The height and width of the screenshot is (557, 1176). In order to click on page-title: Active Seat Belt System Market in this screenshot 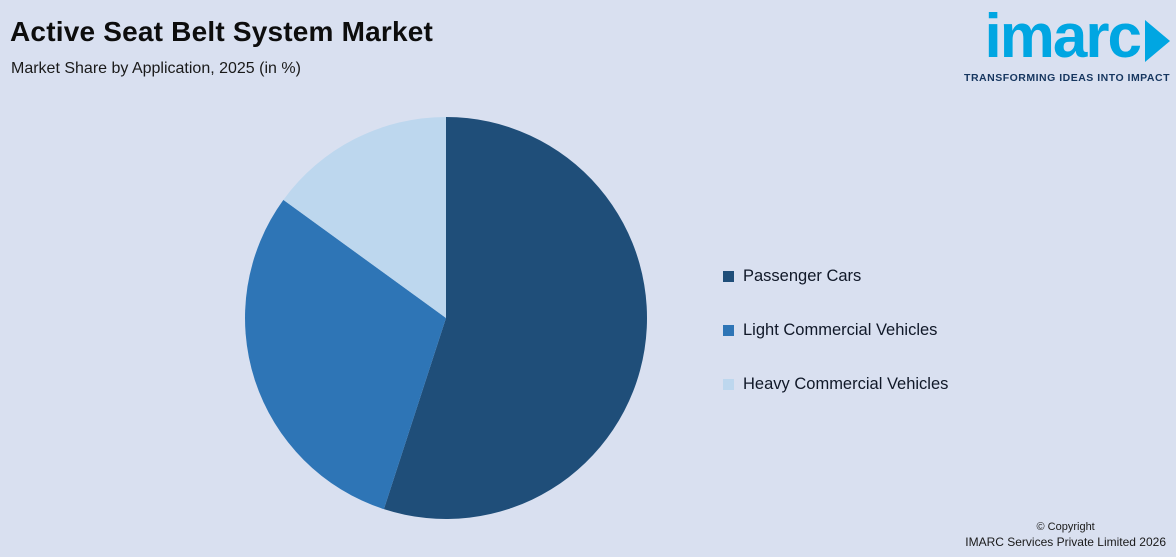, I will do `click(222, 31)`.